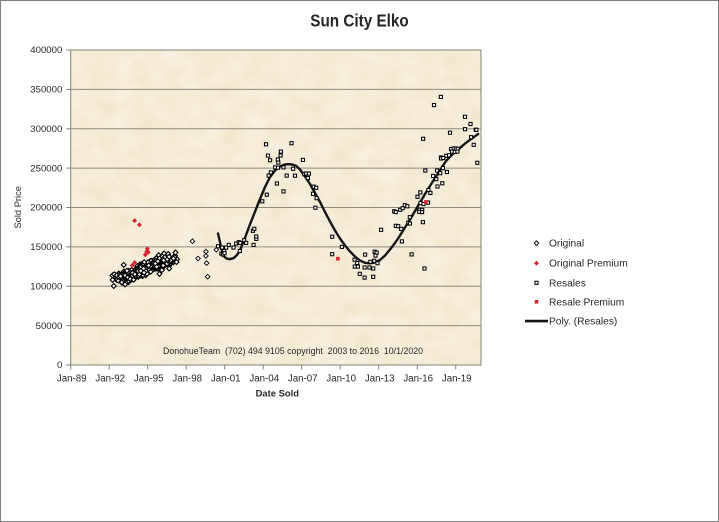 The width and height of the screenshot is (719, 522). Describe the element at coordinates (46, 50) in the screenshot. I see `svg-text: 400000` at that location.